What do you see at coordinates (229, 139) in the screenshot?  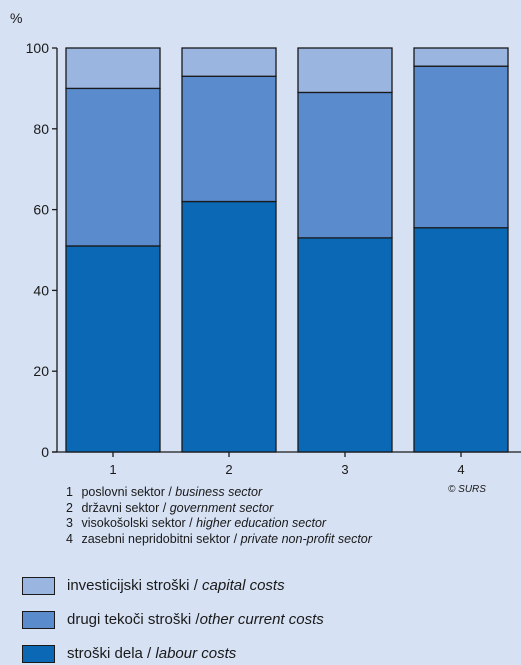 I see `bar-segment-2-other-current-costs` at bounding box center [229, 139].